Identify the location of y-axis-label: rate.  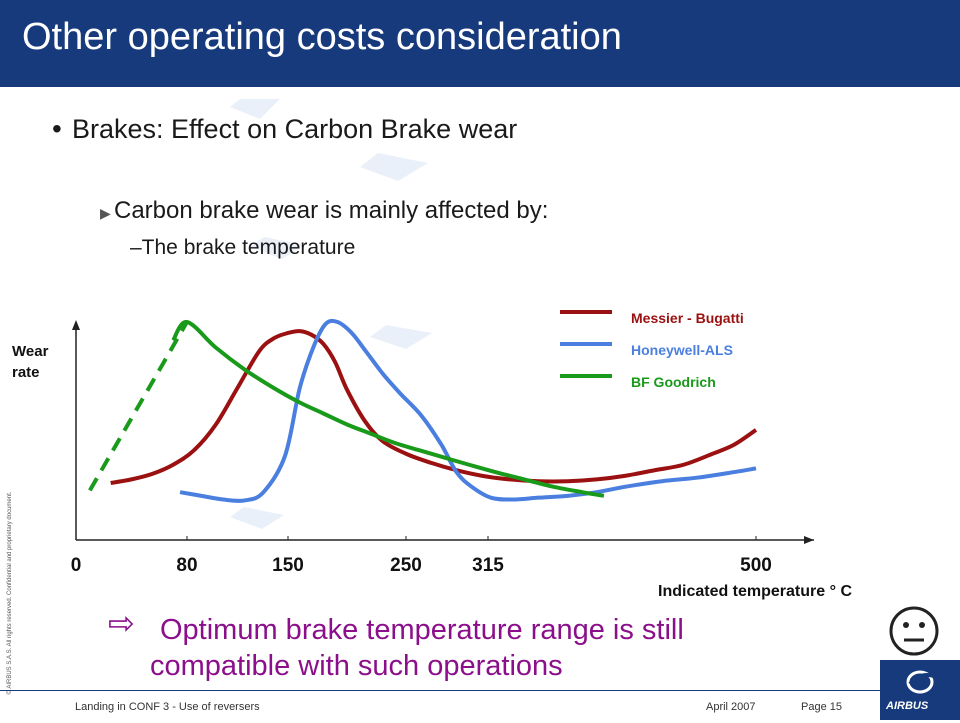
(26, 372).